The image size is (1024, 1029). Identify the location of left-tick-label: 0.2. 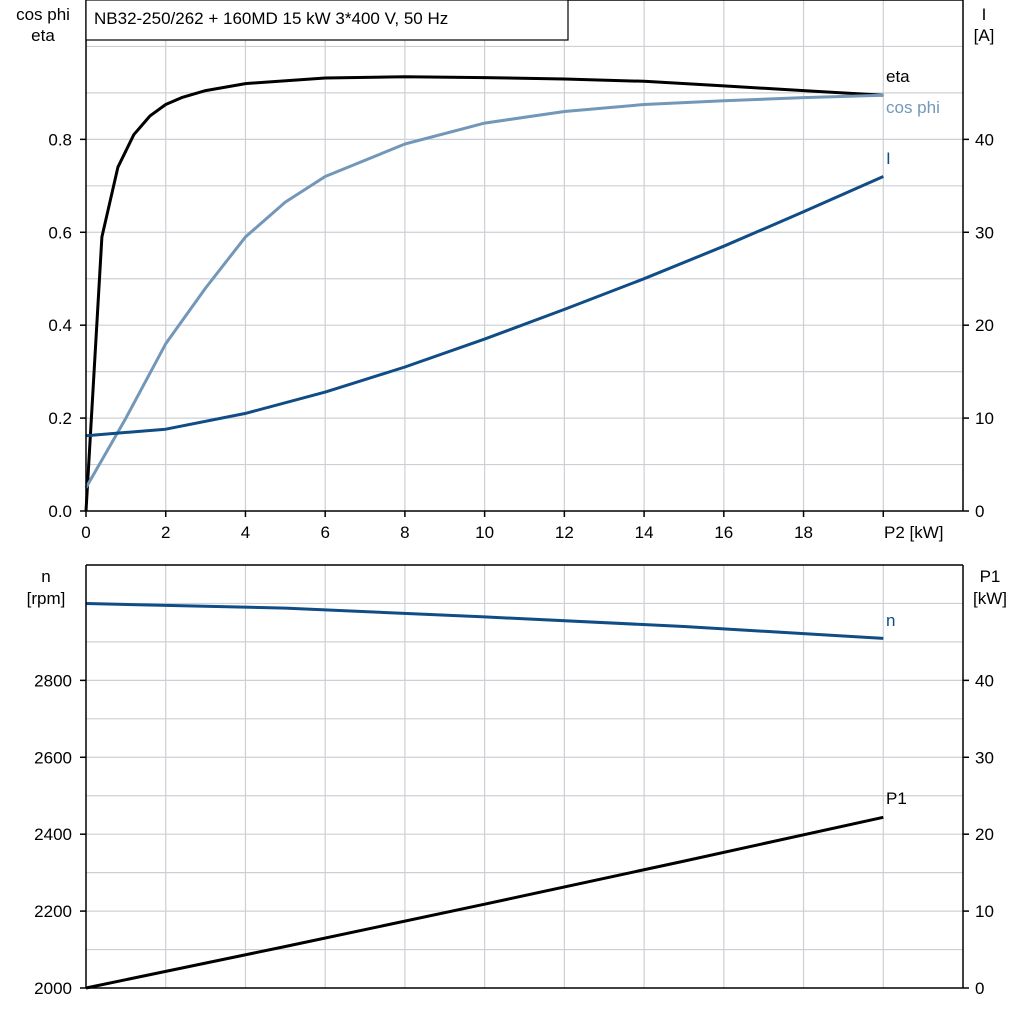
(60, 418).